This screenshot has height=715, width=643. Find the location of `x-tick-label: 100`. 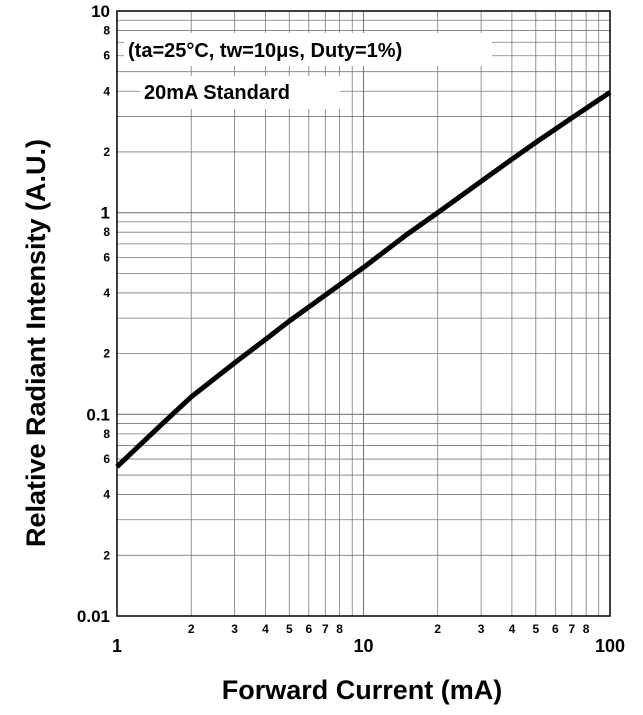

x-tick-label: 100 is located at coordinates (610, 646).